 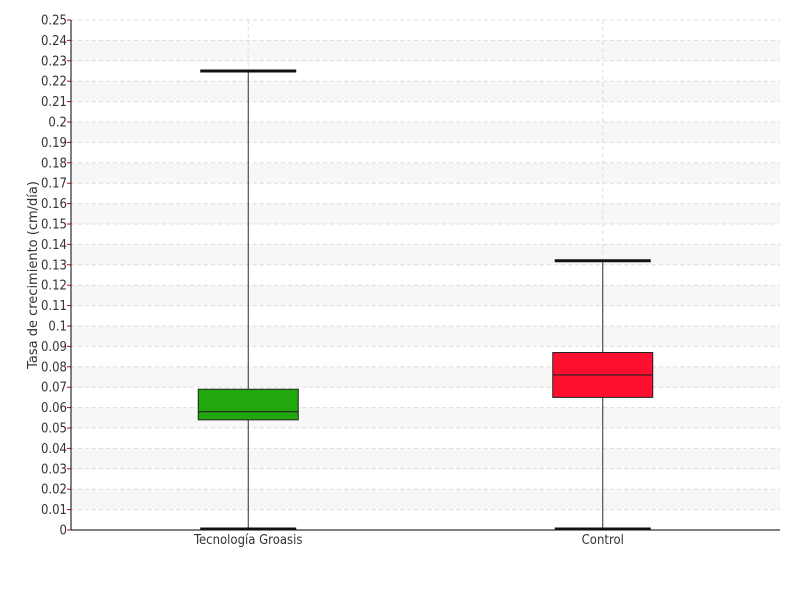 I want to click on y-tick-label: 0.1, so click(x=57, y=327).